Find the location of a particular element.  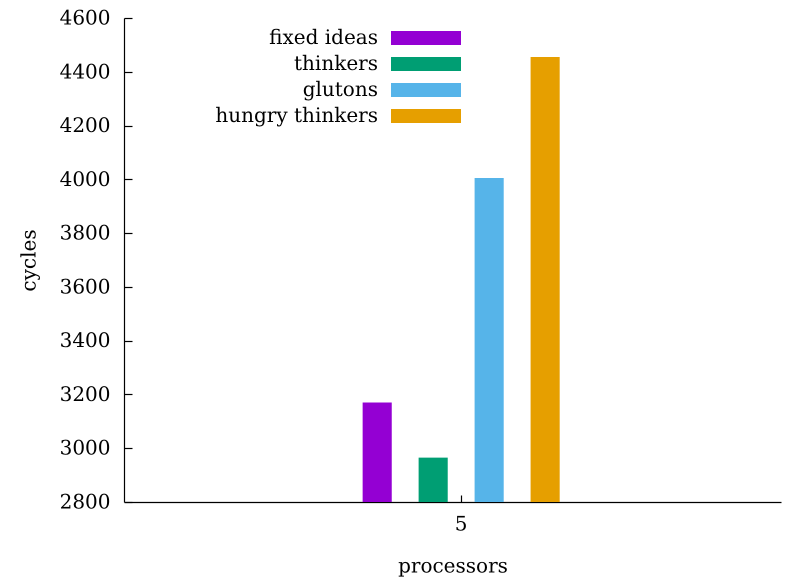

y-tick-label: 3200 is located at coordinates (85, 394).